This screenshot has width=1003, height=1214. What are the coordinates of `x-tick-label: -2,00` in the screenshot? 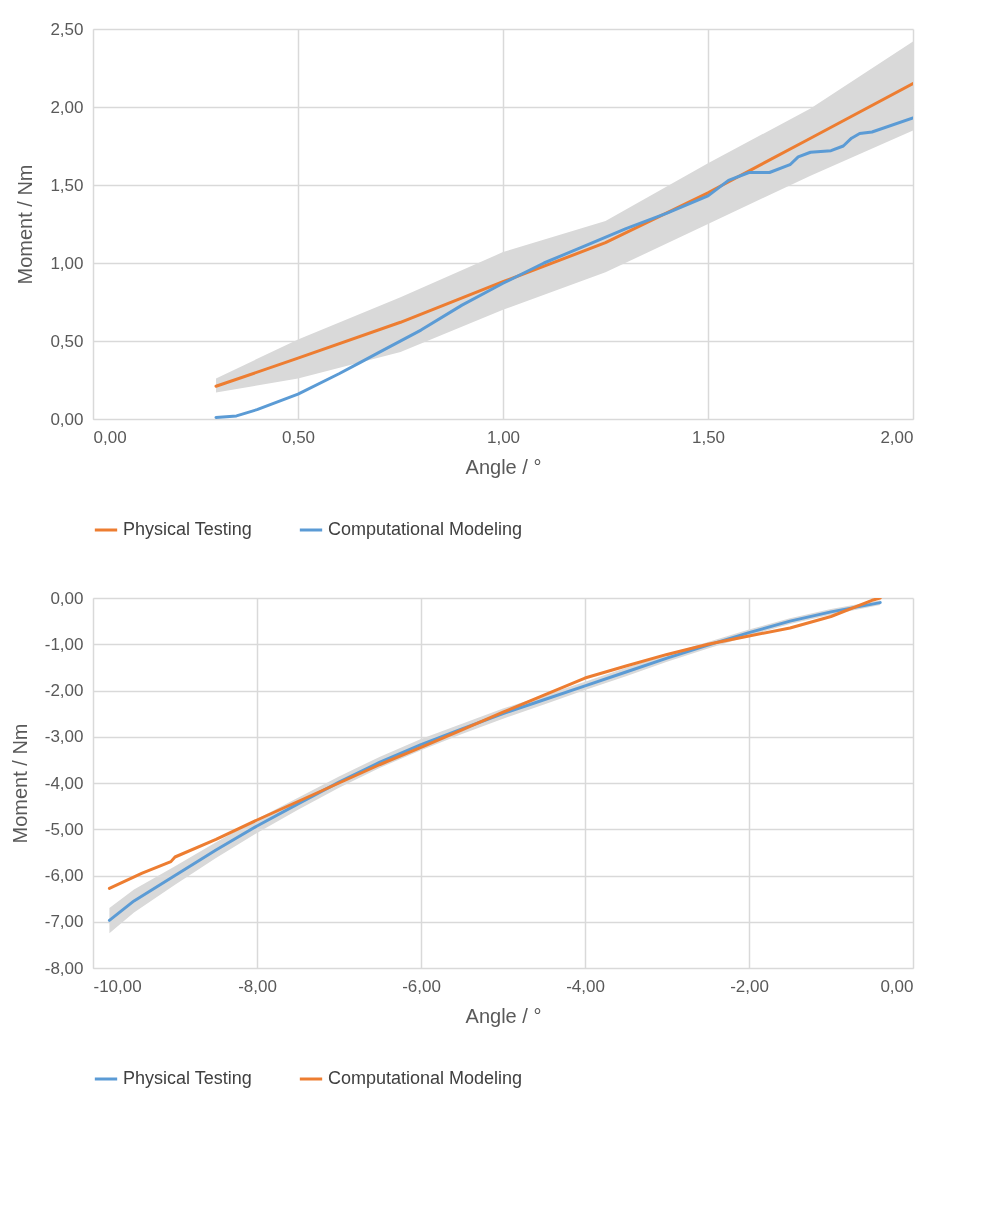 It's located at (749, 986).